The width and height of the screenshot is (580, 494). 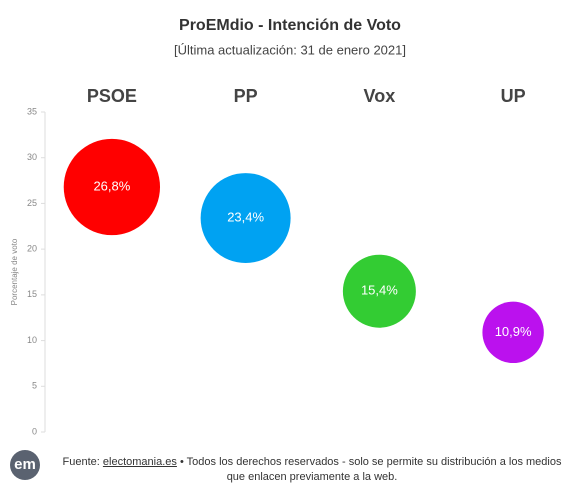 I want to click on y-axis-label: Porcentaje de voto, so click(x=14, y=271).